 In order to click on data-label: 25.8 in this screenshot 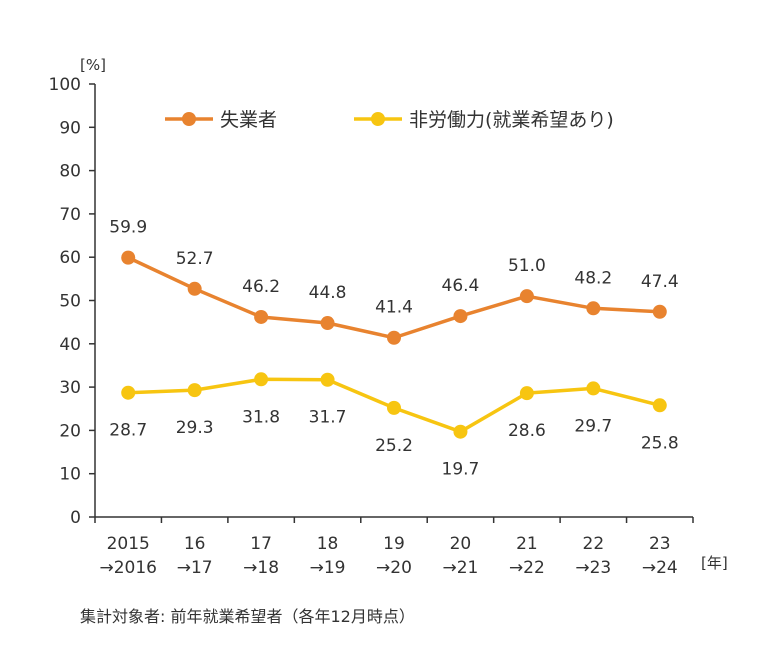, I will do `click(660, 443)`.